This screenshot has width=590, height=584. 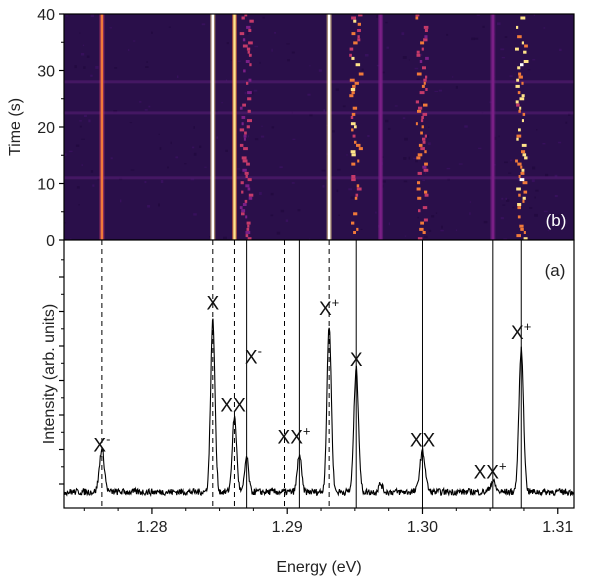 I want to click on spectrum-x-axis-label: Energy (eV), so click(x=318, y=567).